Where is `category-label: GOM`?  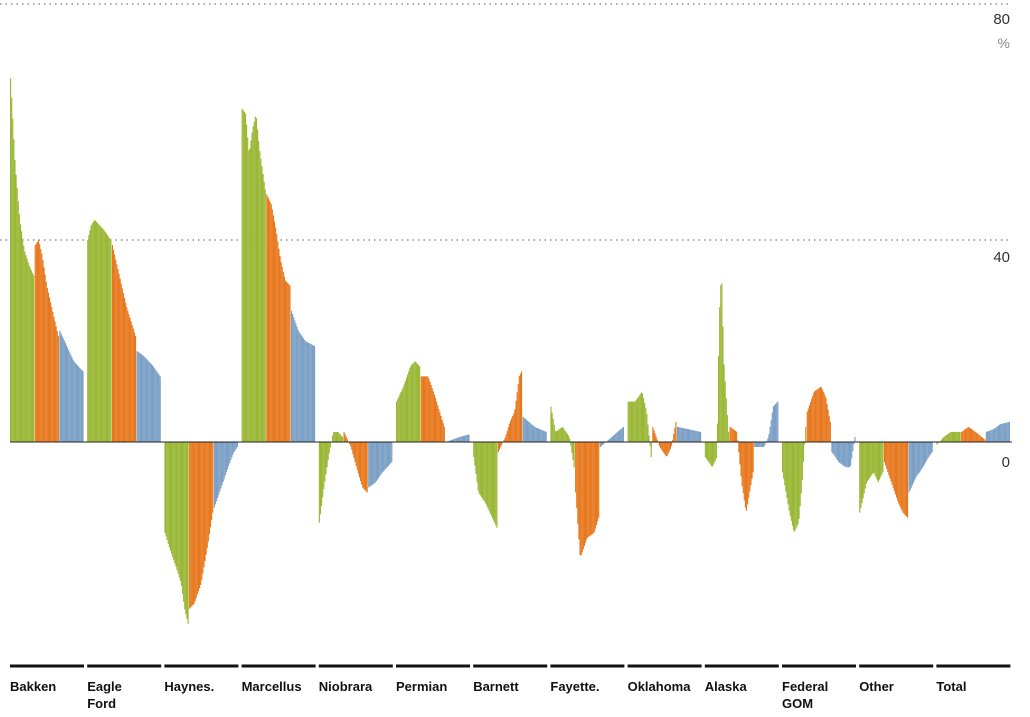 category-label: GOM is located at coordinates (797, 703).